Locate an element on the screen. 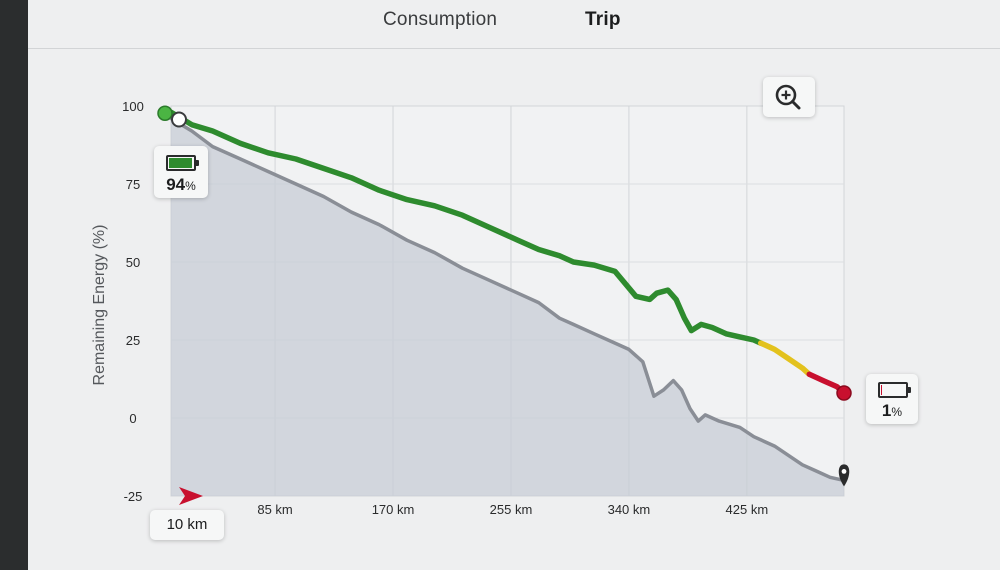  x-tick-label: 255 km is located at coordinates (511, 509).